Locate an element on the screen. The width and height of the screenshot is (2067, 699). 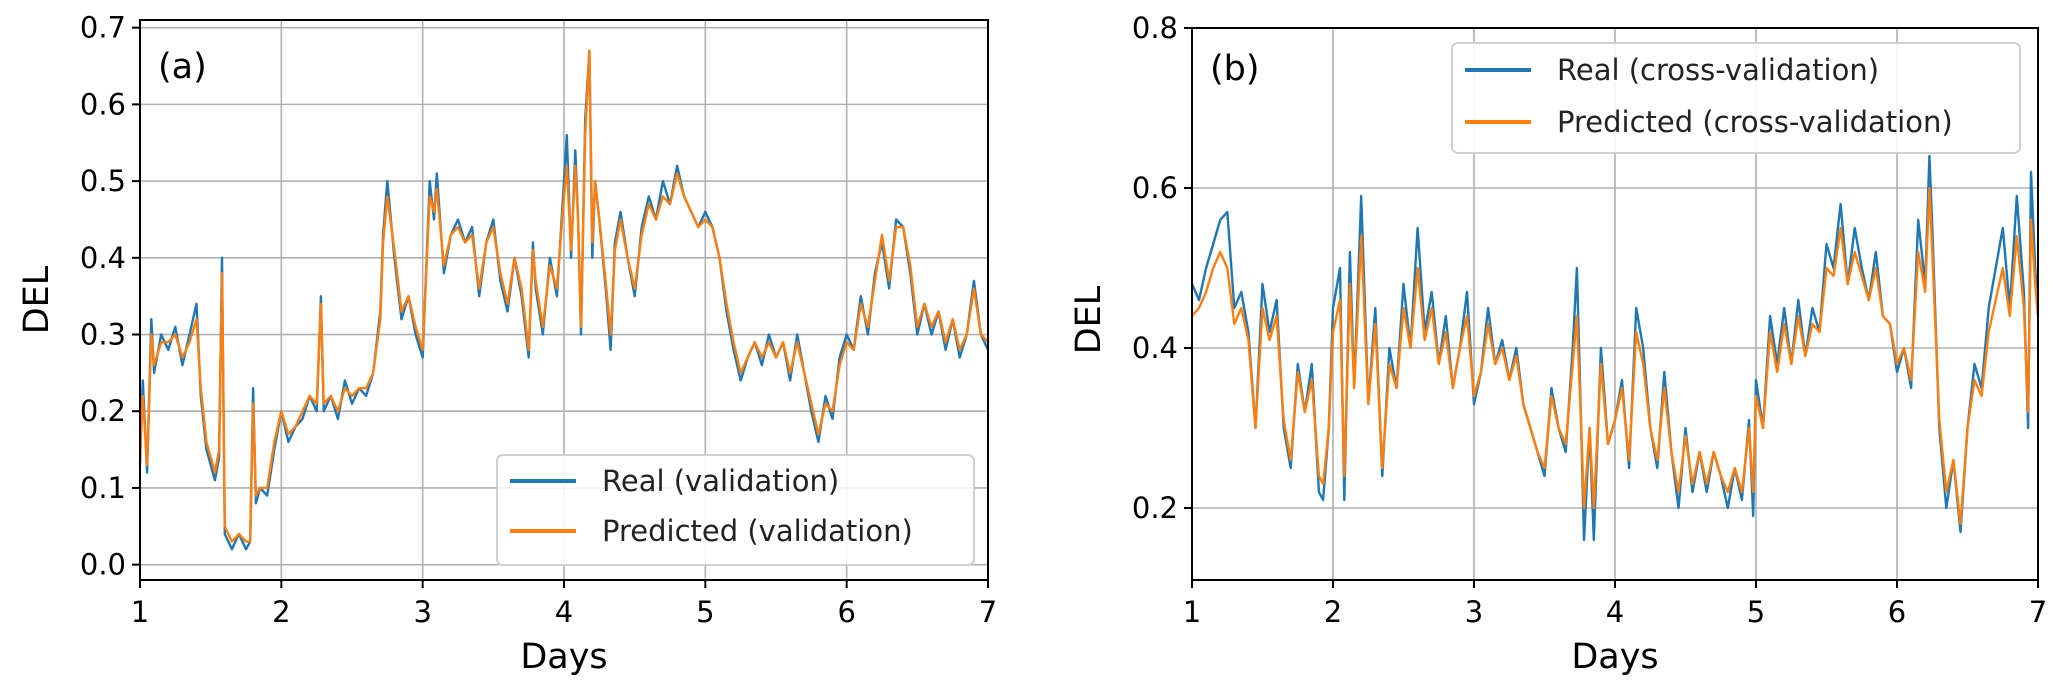
panel-label: (a) is located at coordinates (182, 67).